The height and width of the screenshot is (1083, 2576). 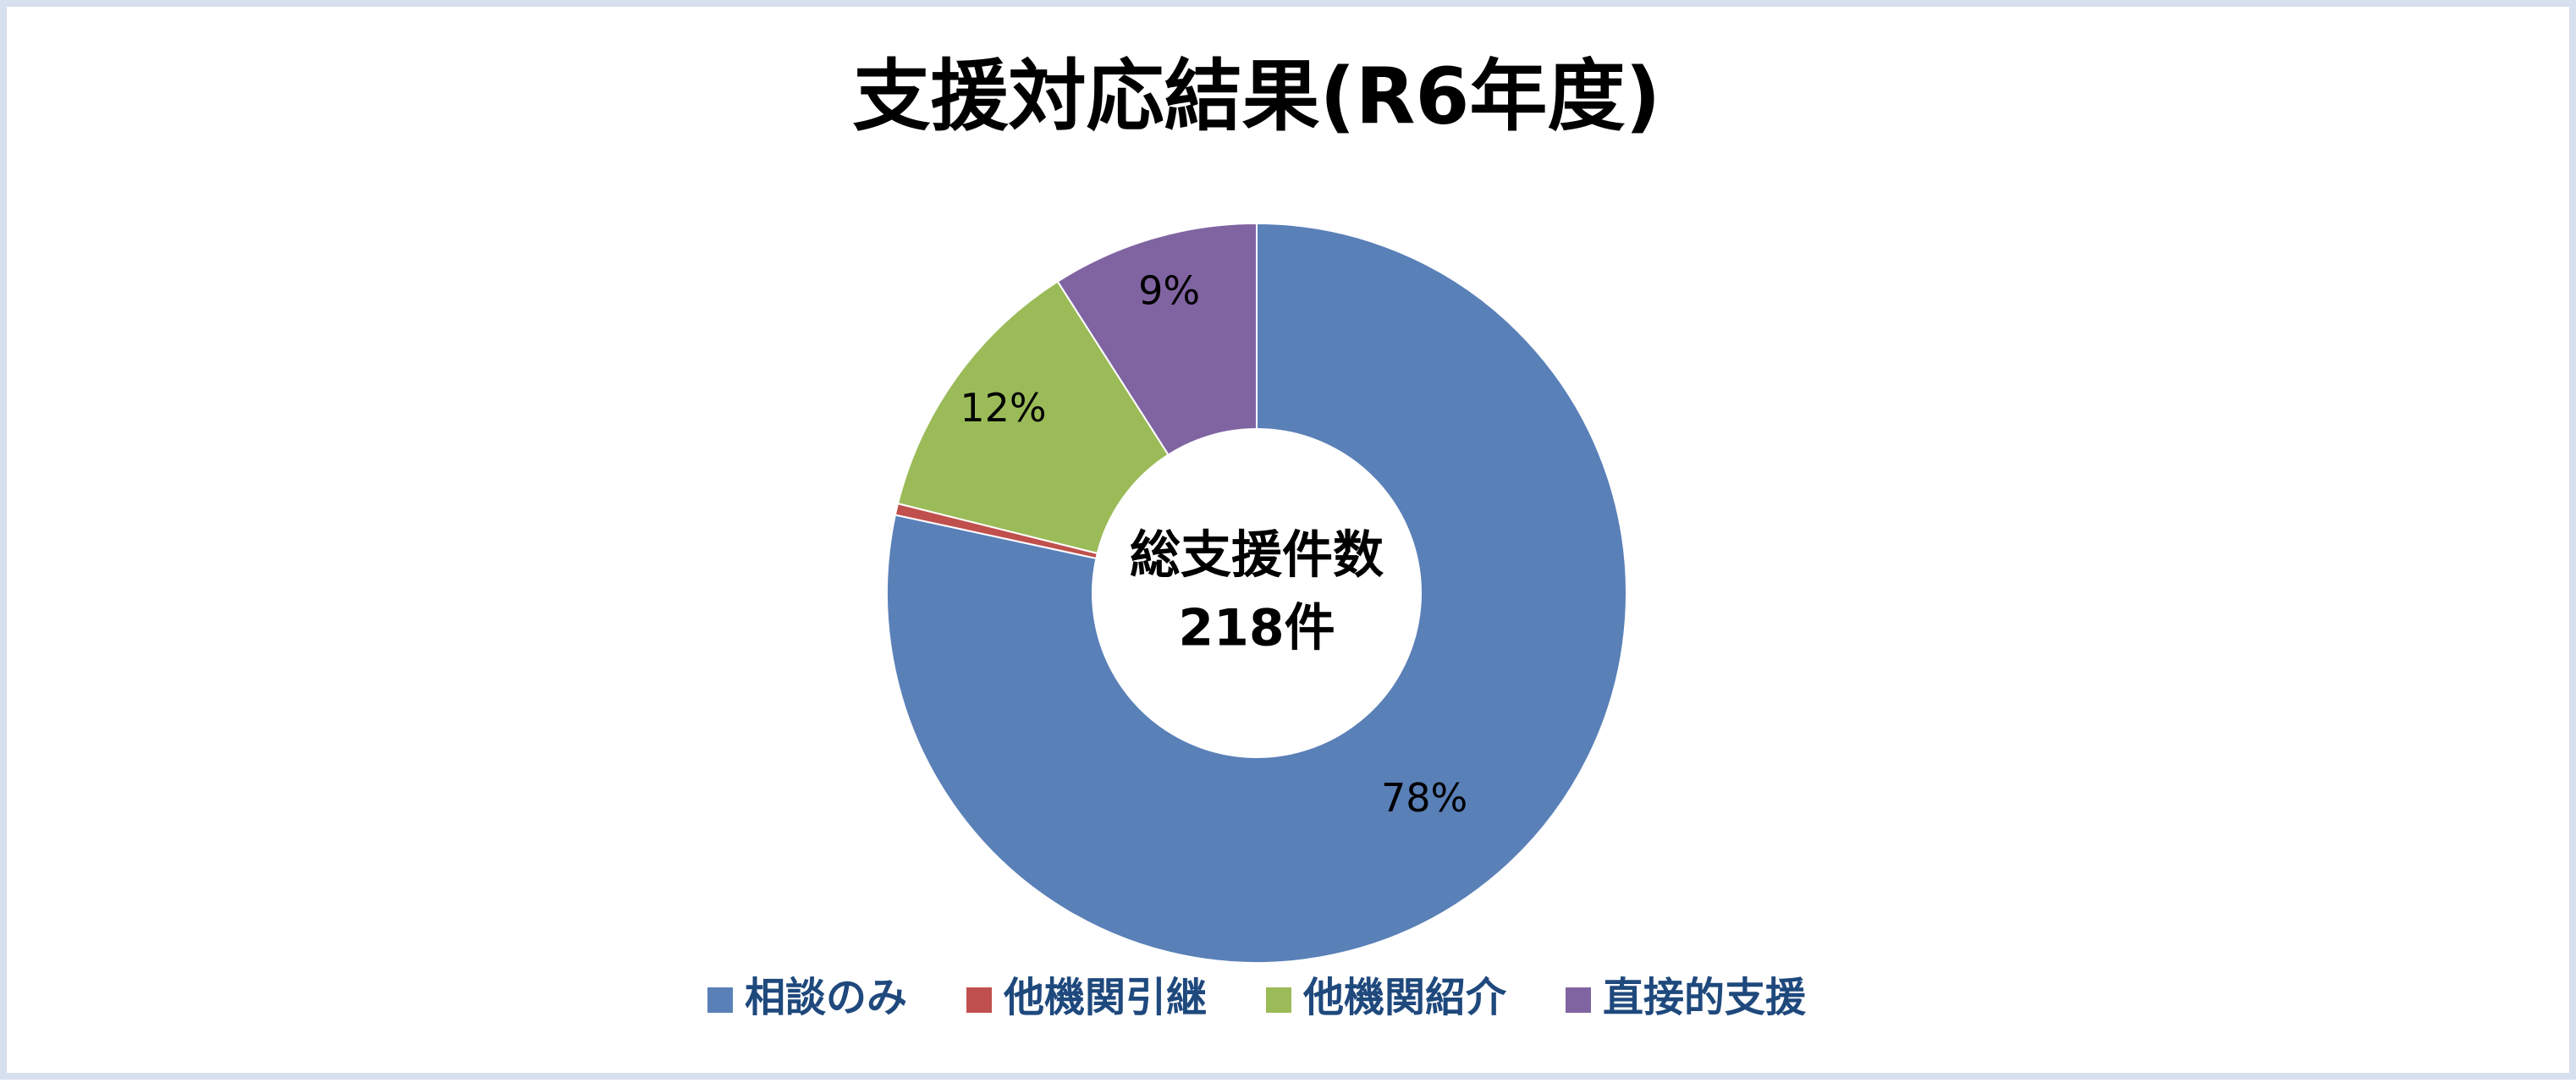 I want to click on legend-label: 相談のみ, so click(x=826, y=997).